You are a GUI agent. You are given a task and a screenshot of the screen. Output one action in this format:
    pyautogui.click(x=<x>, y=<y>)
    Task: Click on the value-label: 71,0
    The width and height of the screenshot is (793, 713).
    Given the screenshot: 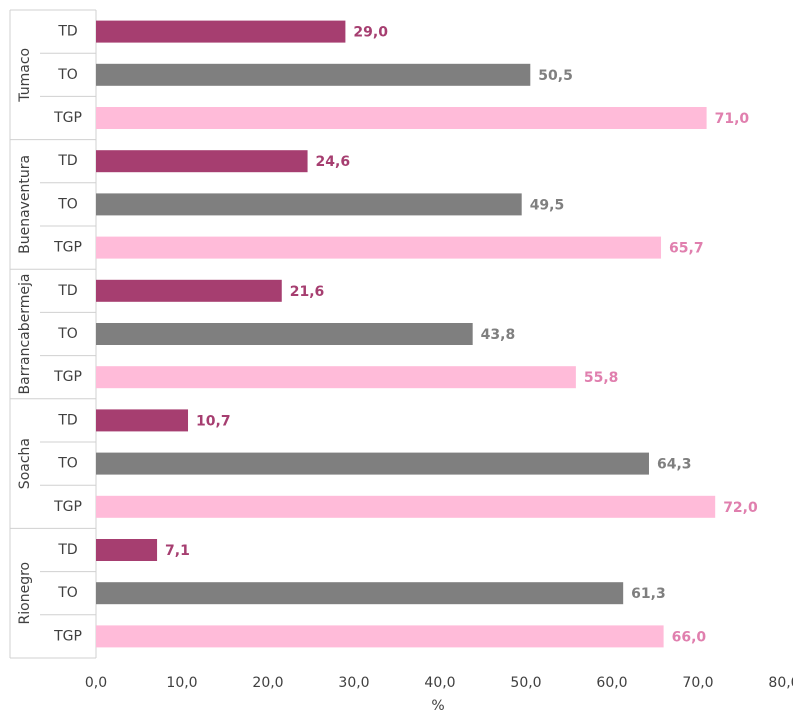 What is the action you would take?
    pyautogui.click(x=732, y=119)
    